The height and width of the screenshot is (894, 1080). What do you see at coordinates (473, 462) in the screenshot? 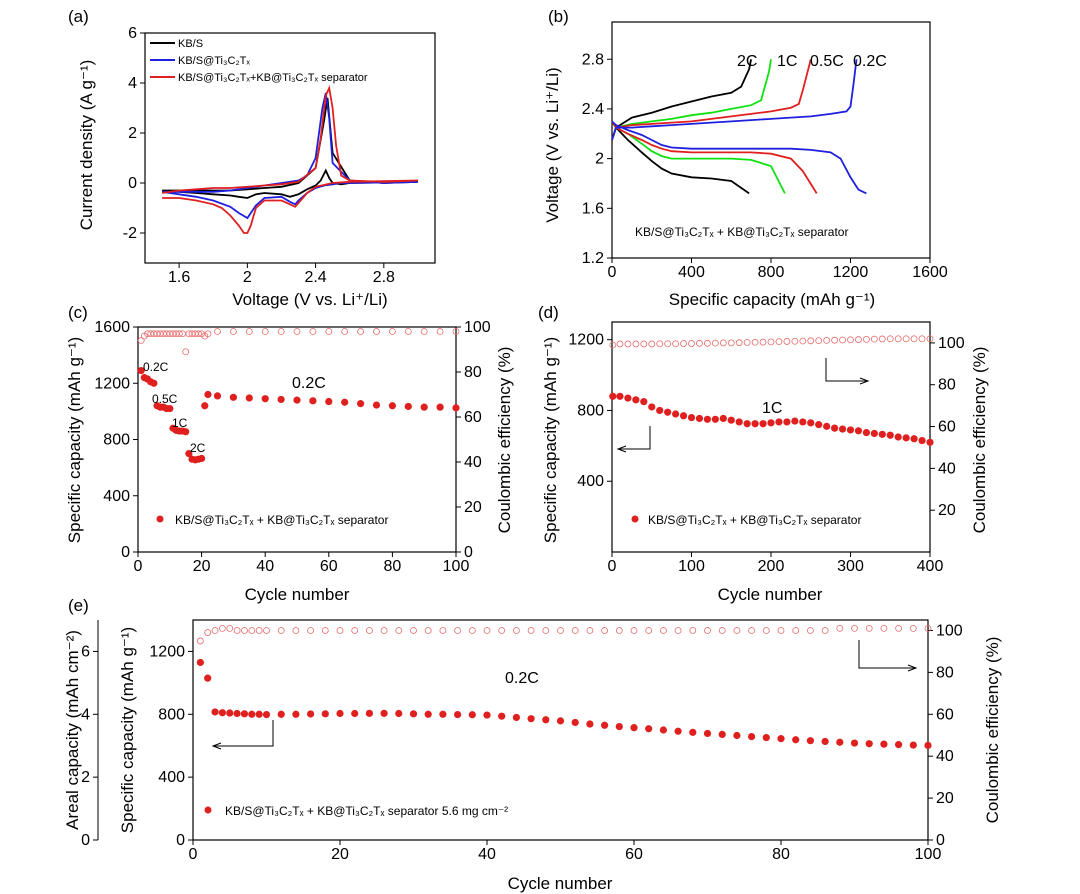
I see `y2-tick-label: 40` at bounding box center [473, 462].